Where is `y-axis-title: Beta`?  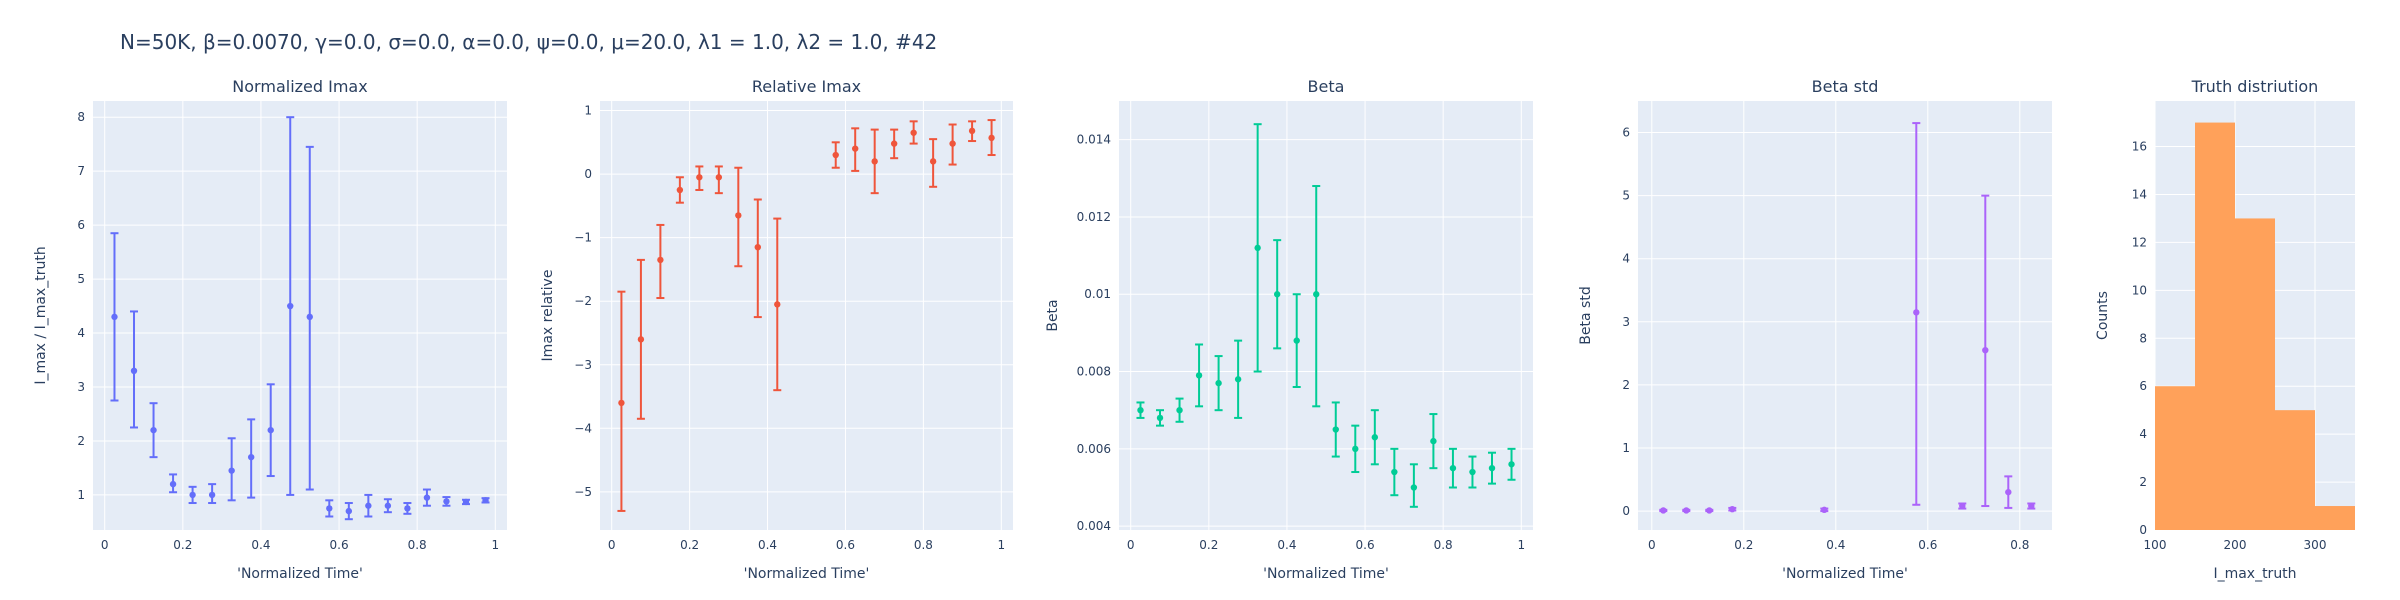 y-axis-title: Beta is located at coordinates (1053, 315).